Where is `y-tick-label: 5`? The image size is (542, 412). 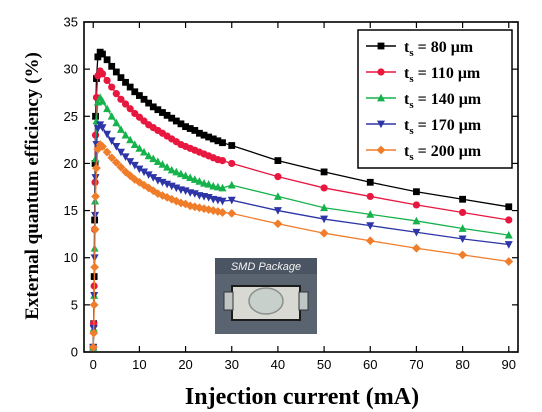
y-tick-label: 5 is located at coordinates (74, 304).